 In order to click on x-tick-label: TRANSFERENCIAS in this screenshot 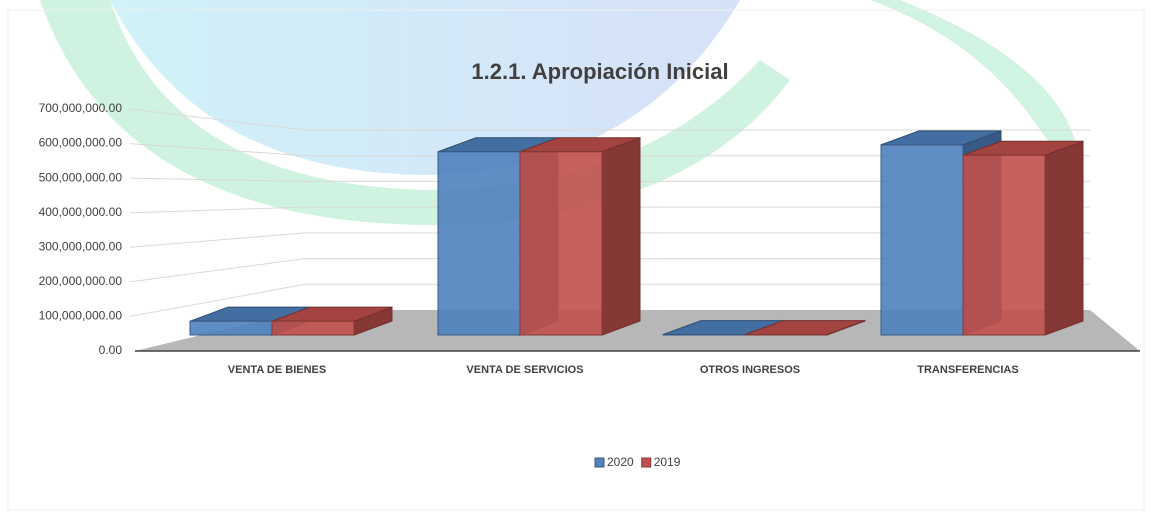, I will do `click(967, 370)`.